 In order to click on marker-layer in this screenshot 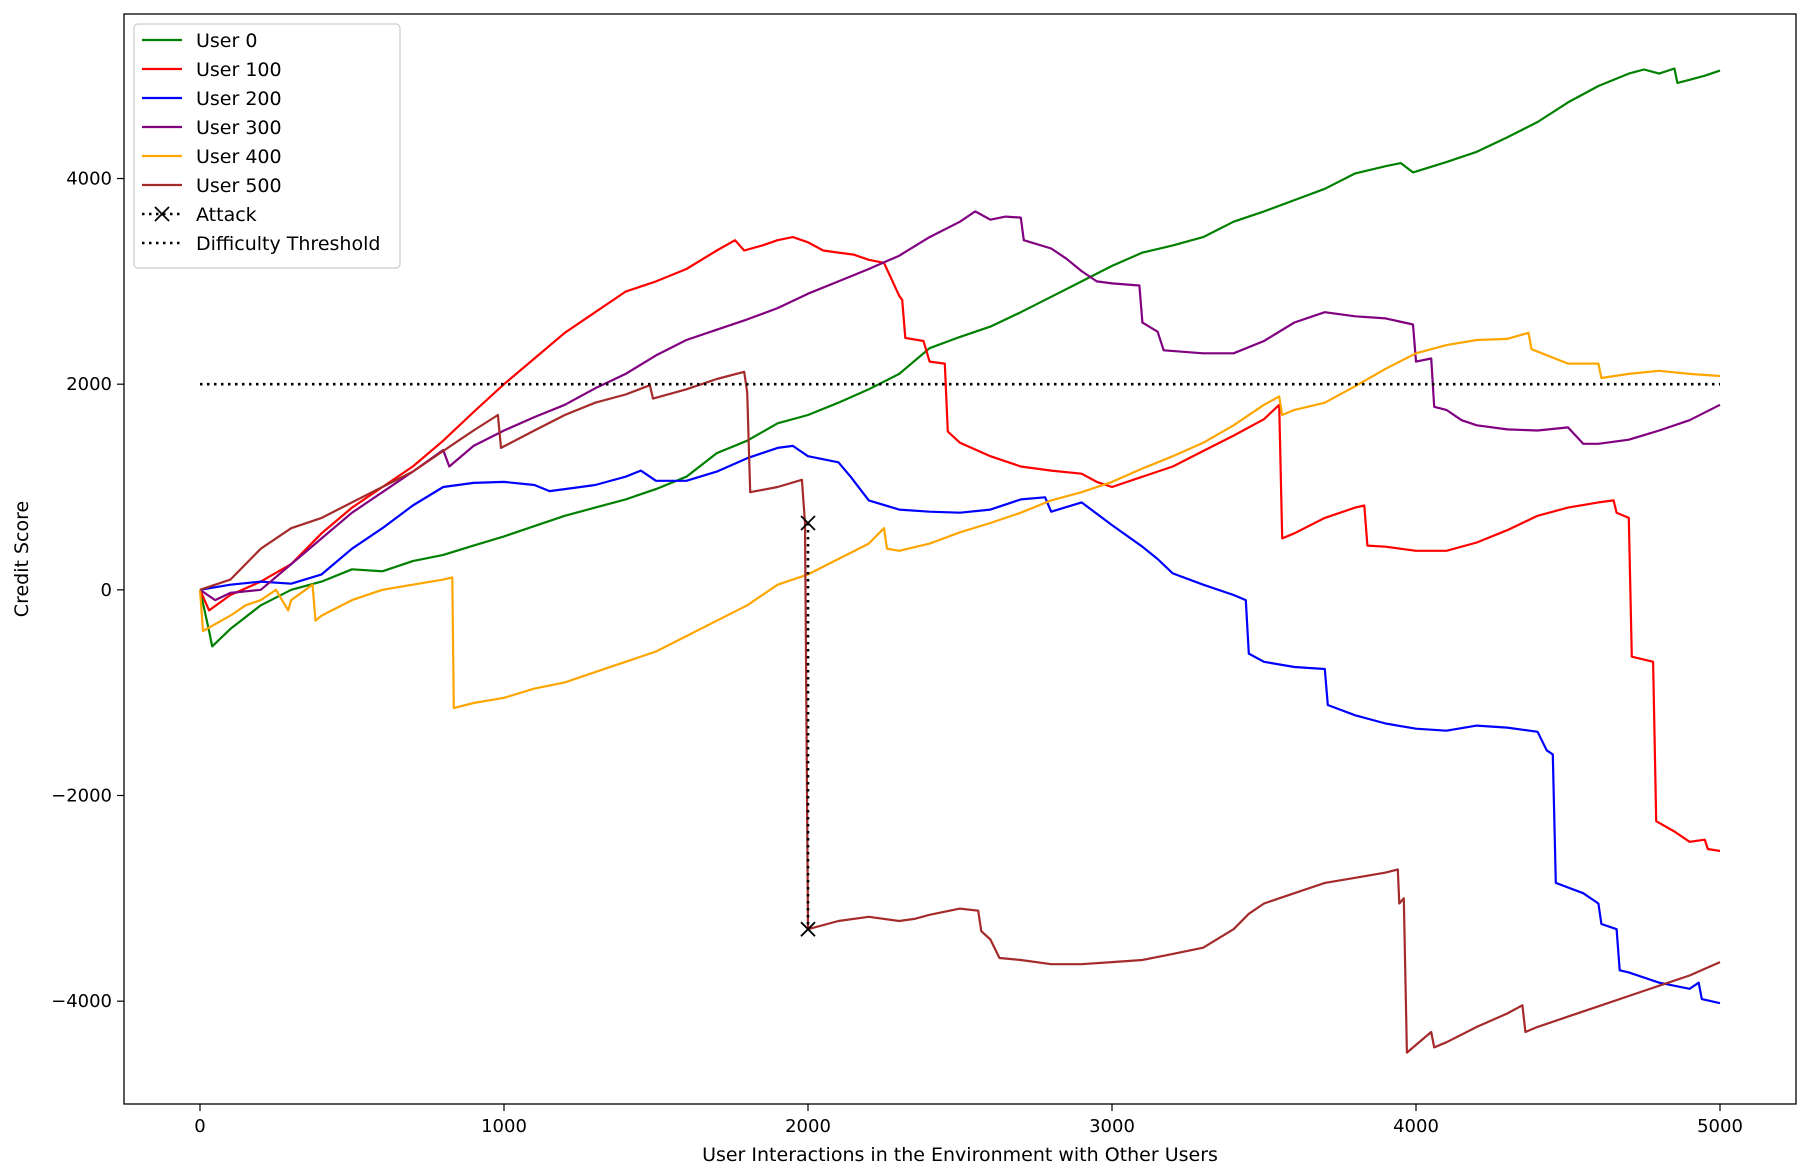, I will do `click(808, 726)`.